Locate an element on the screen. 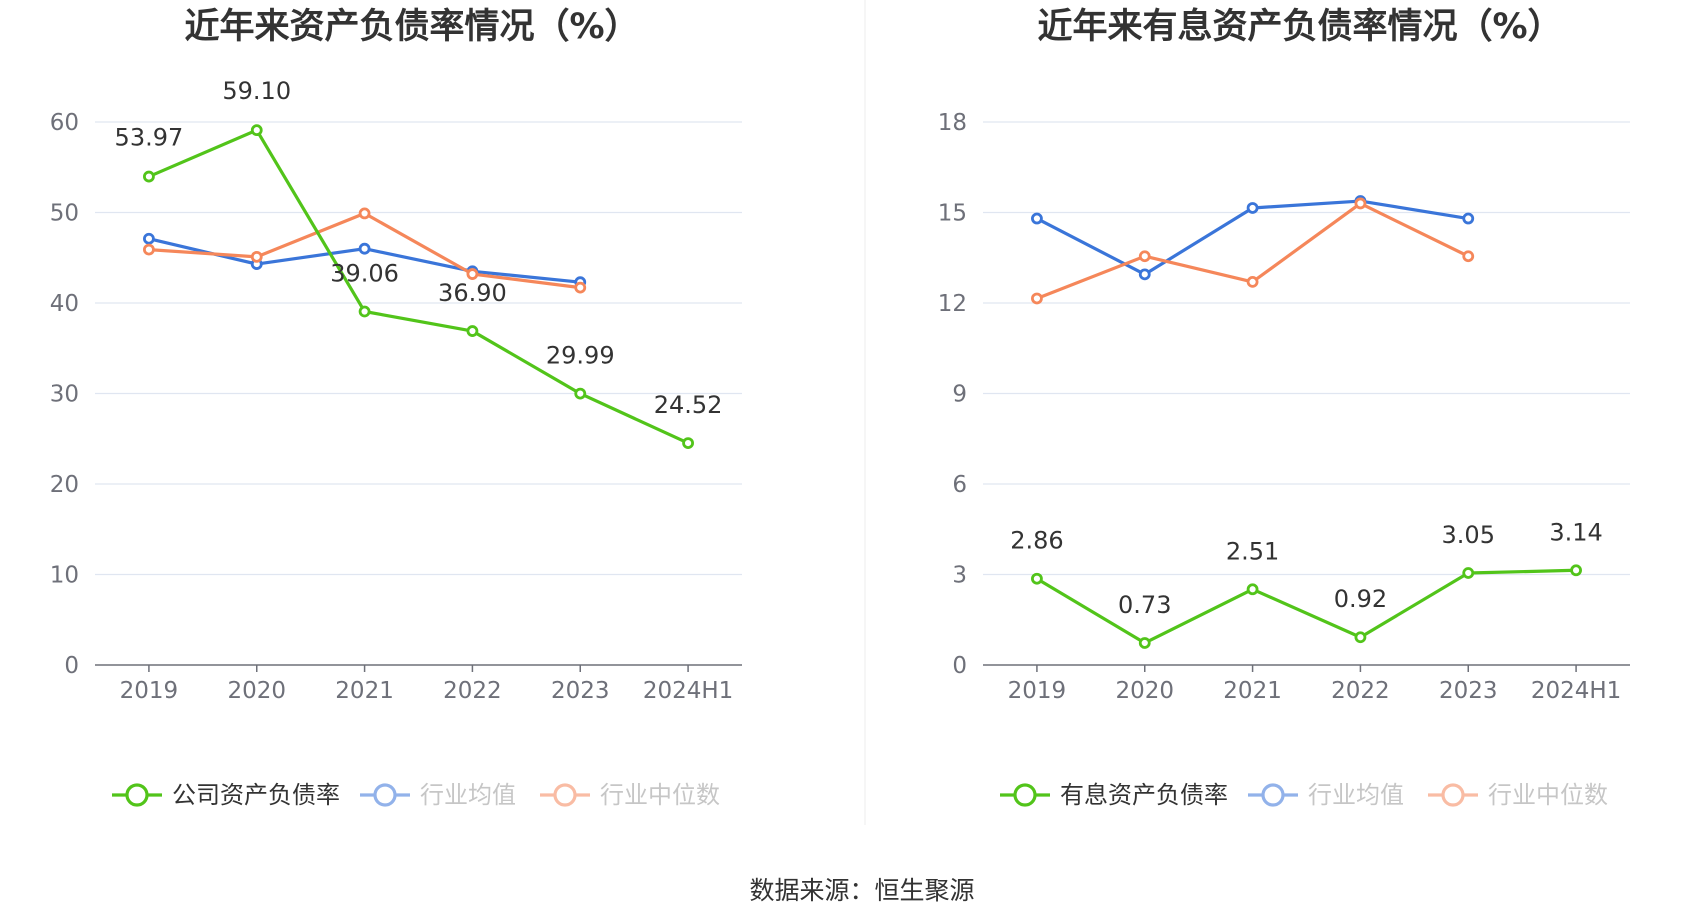  y-tick-label: 18 is located at coordinates (952, 123).